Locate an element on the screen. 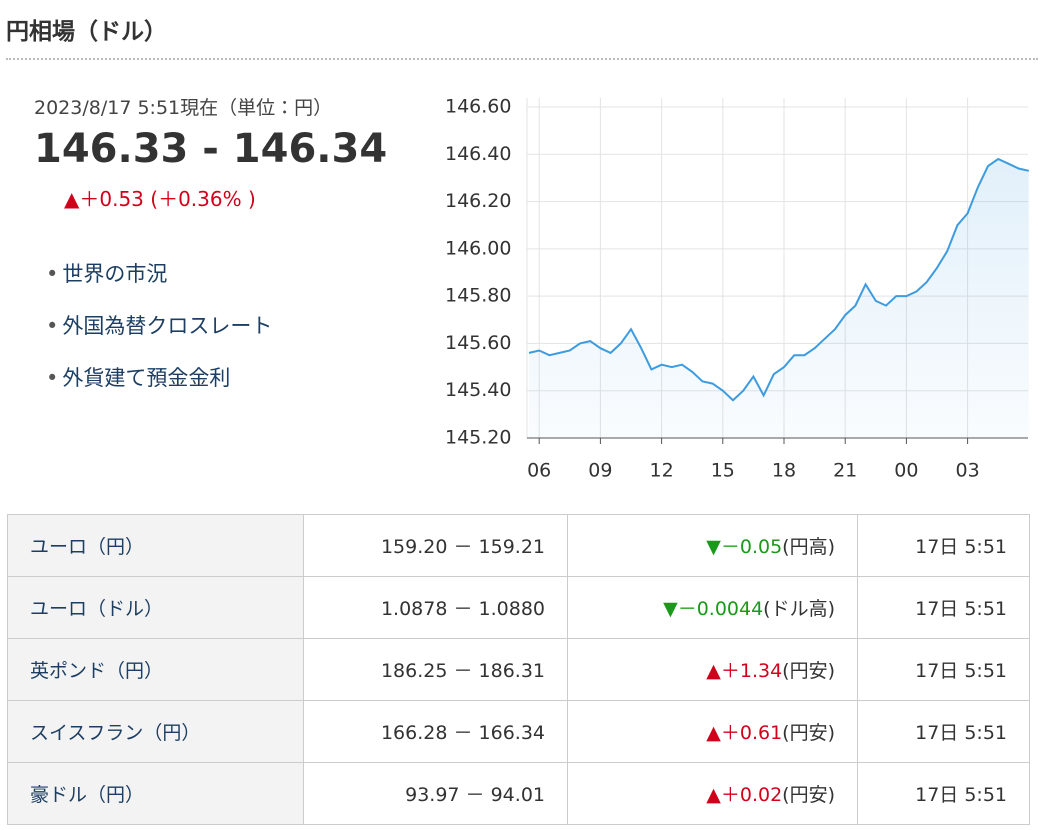 This screenshot has width=1046, height=830. link: 外貨建て預金金利 is located at coordinates (159, 388).